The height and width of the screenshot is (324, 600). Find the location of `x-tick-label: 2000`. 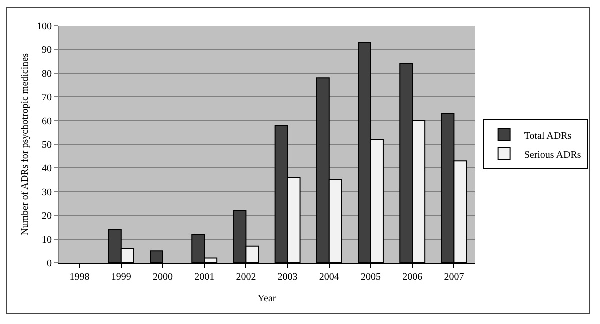

x-tick-label: 2000 is located at coordinates (163, 277).